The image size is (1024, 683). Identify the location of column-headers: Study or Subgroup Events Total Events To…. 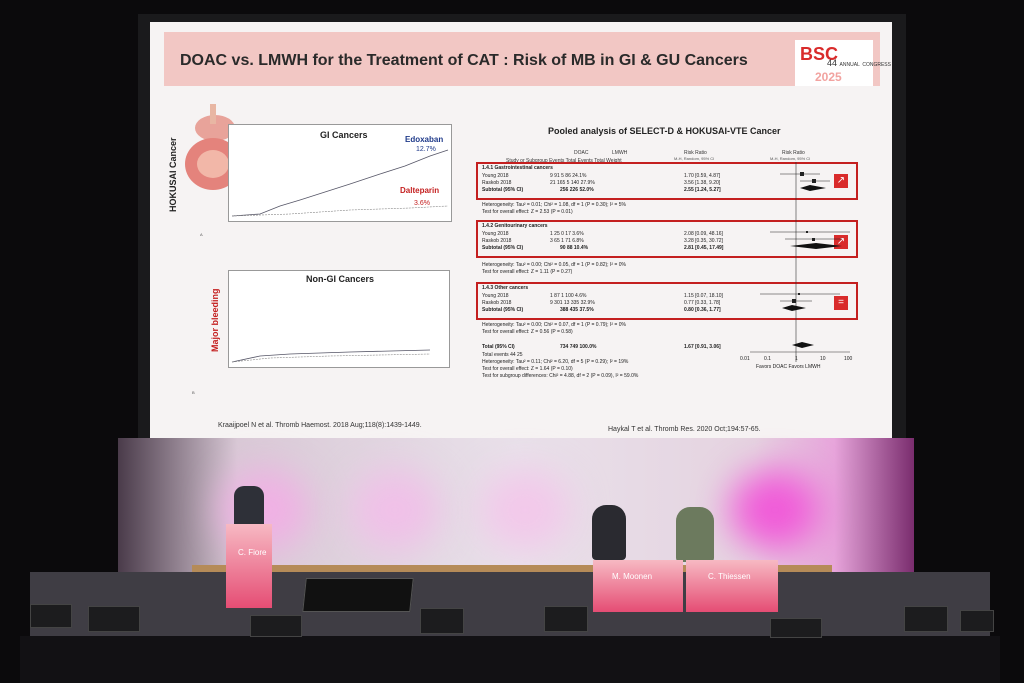
(564, 161).